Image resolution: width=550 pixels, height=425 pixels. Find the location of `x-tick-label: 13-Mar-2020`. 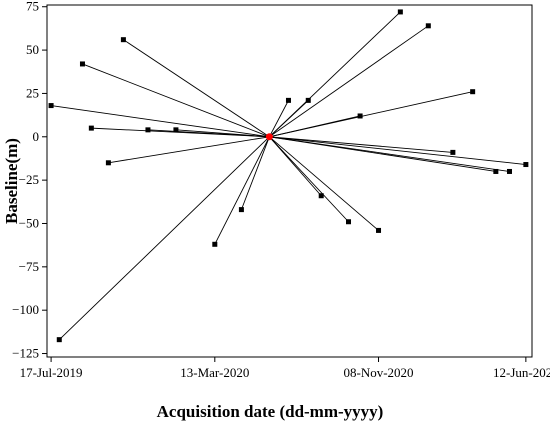

x-tick-label: 13-Mar-2020 is located at coordinates (214, 372).